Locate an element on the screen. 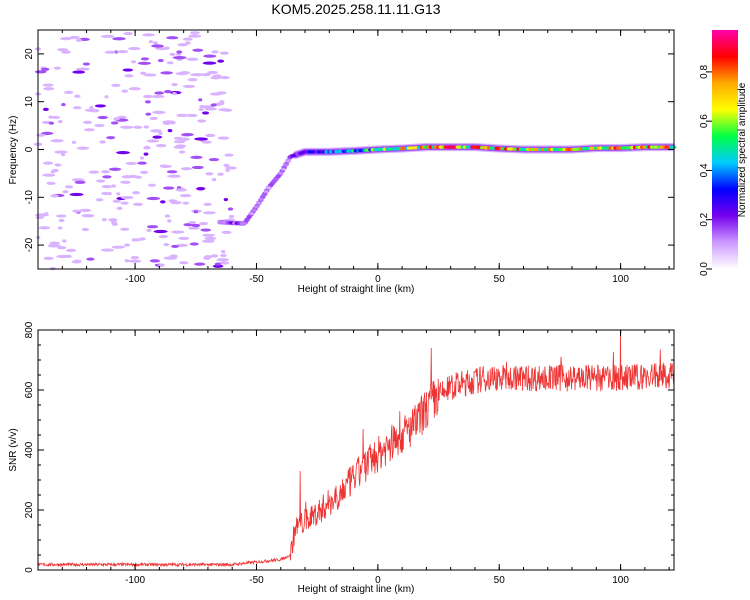  snr-x-tick-label: 50 is located at coordinates (500, 580).